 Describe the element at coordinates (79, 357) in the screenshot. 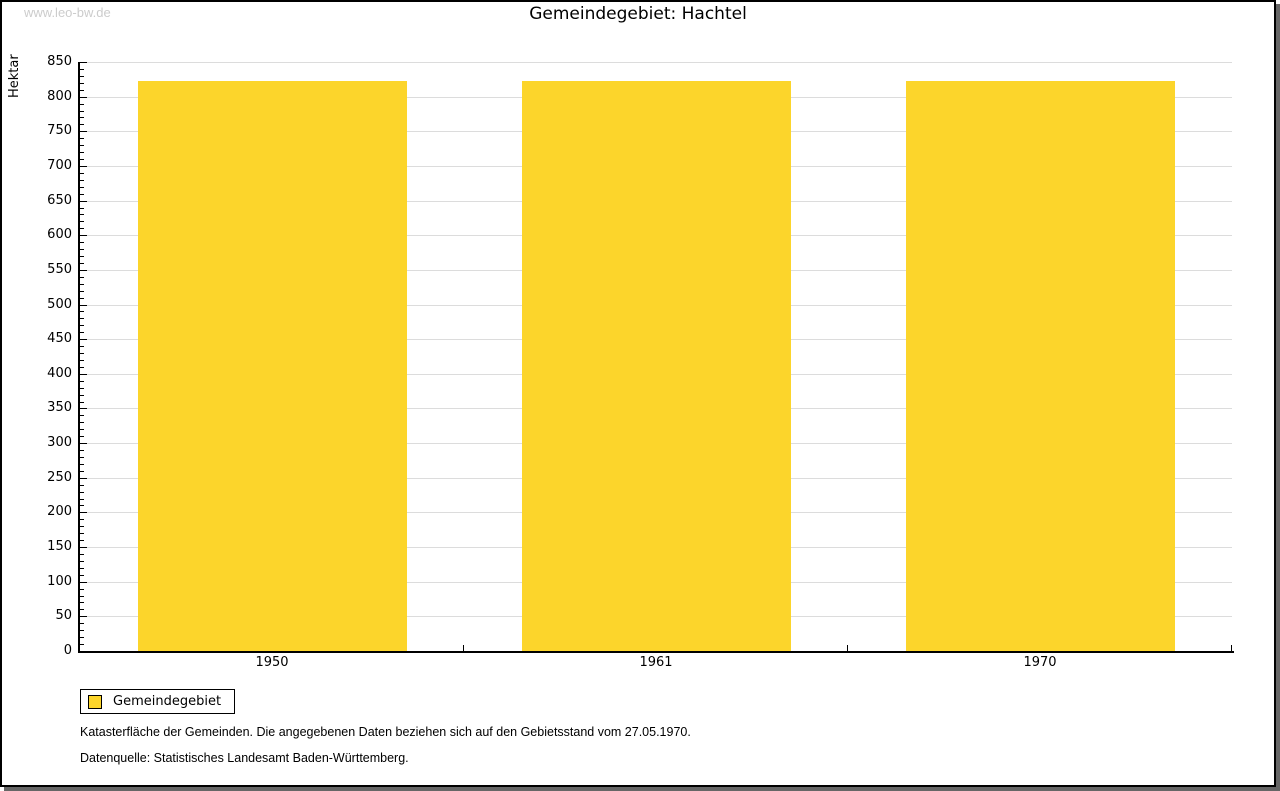

I see `y-axis` at that location.